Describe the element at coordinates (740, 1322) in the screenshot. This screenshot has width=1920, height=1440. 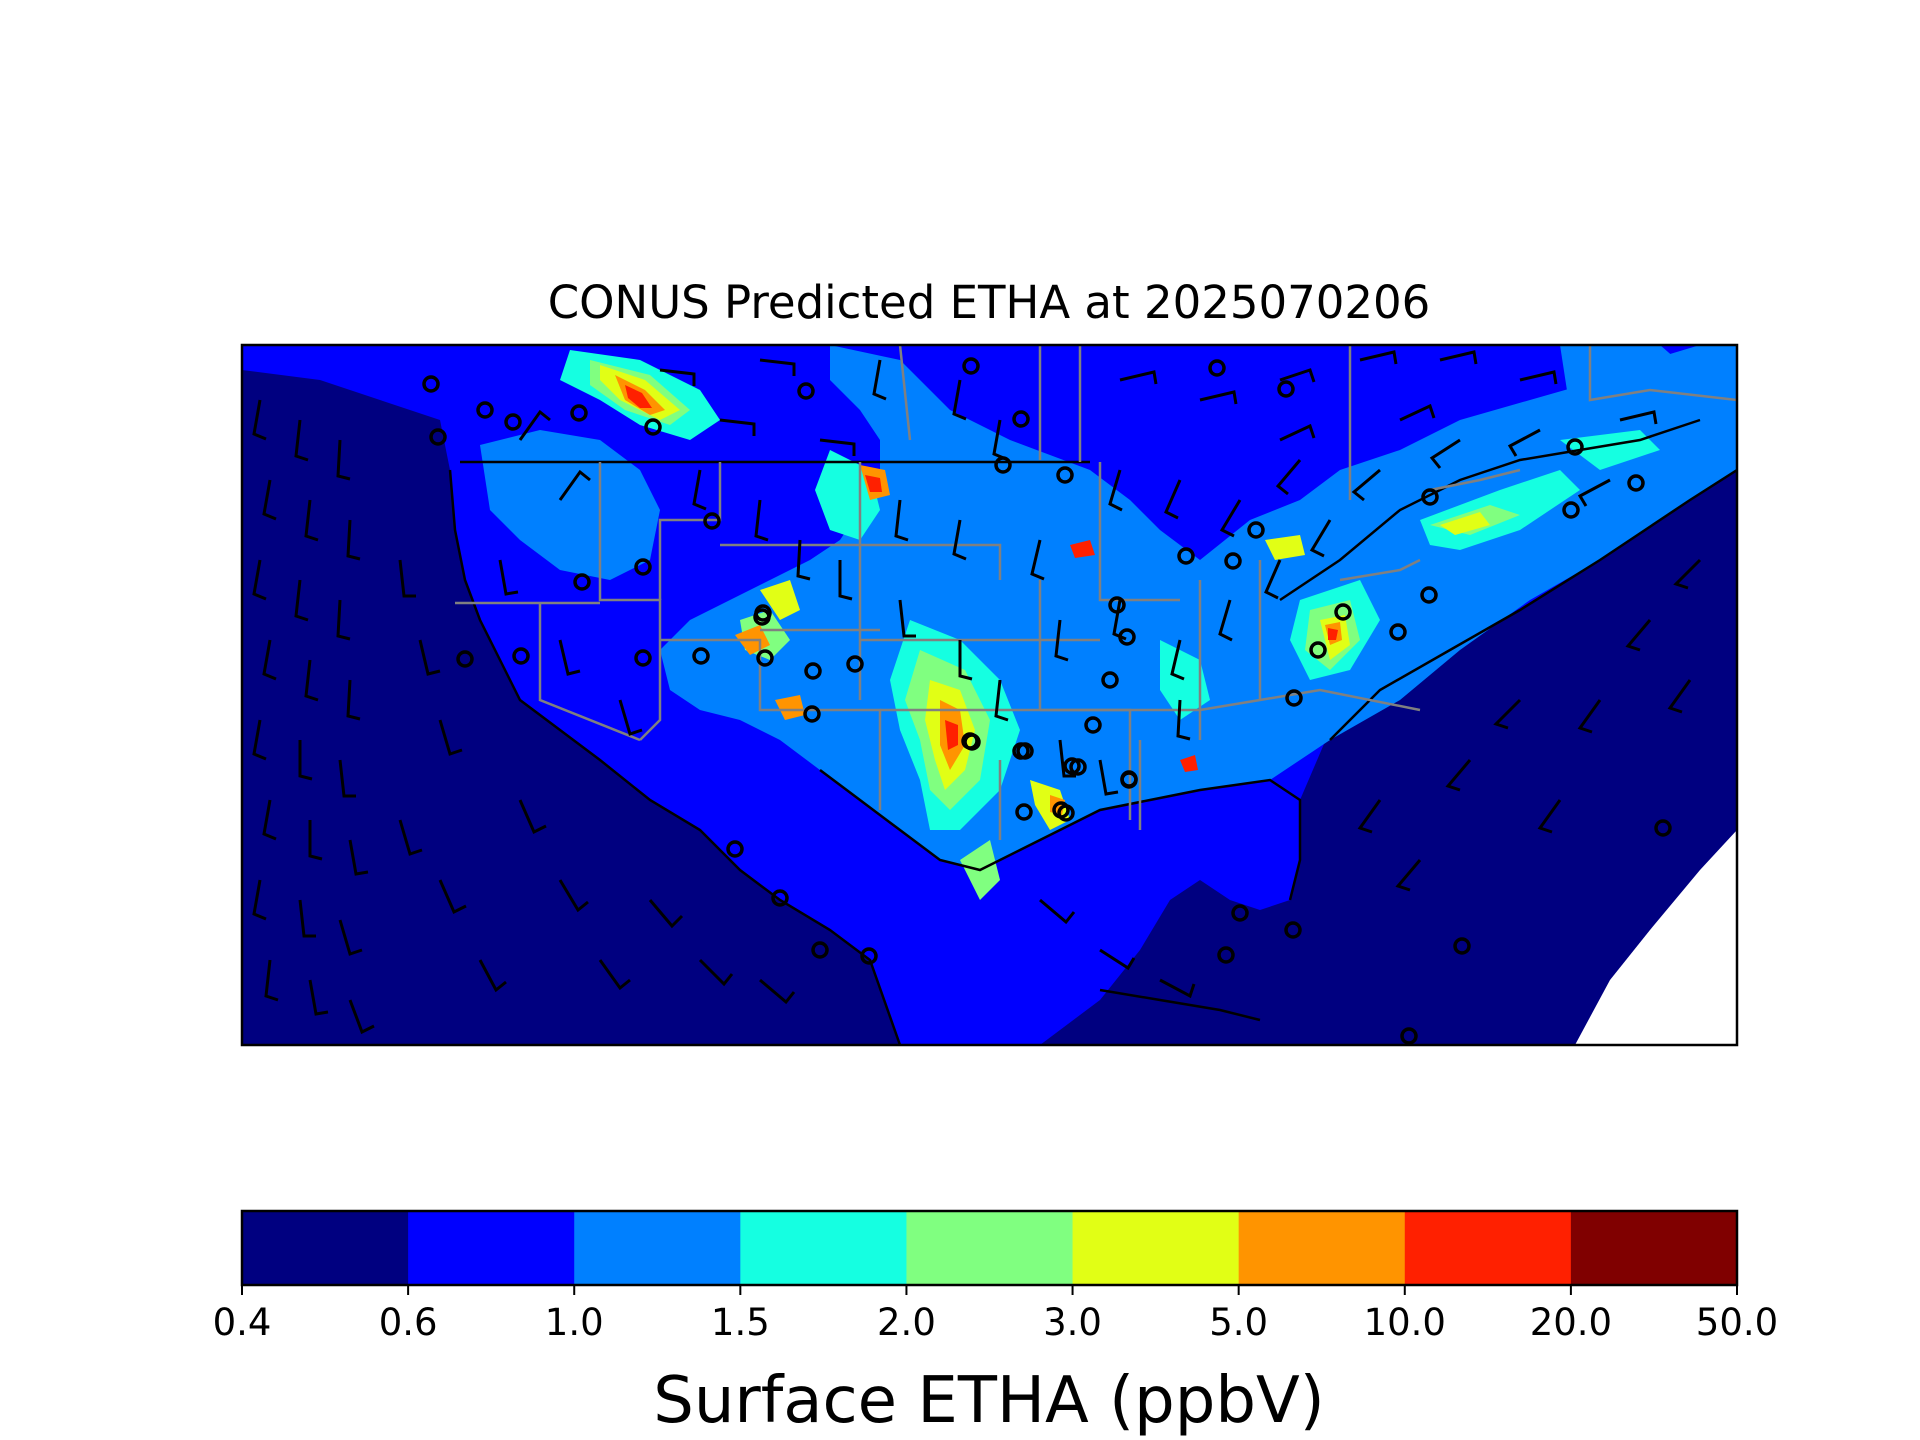
I see `colorbar-tick-label: 1.5` at that location.